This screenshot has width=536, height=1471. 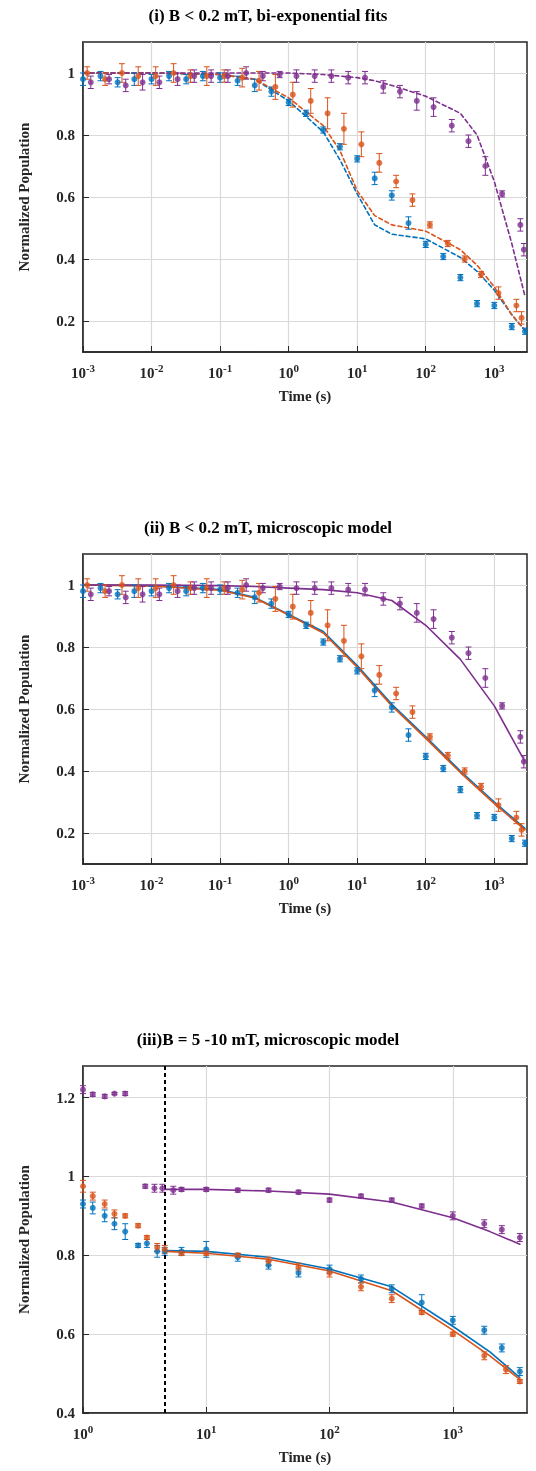 I want to click on chart-title: (i) B < 0.2 mT, bi-exponential fits, so click(x=268, y=15).